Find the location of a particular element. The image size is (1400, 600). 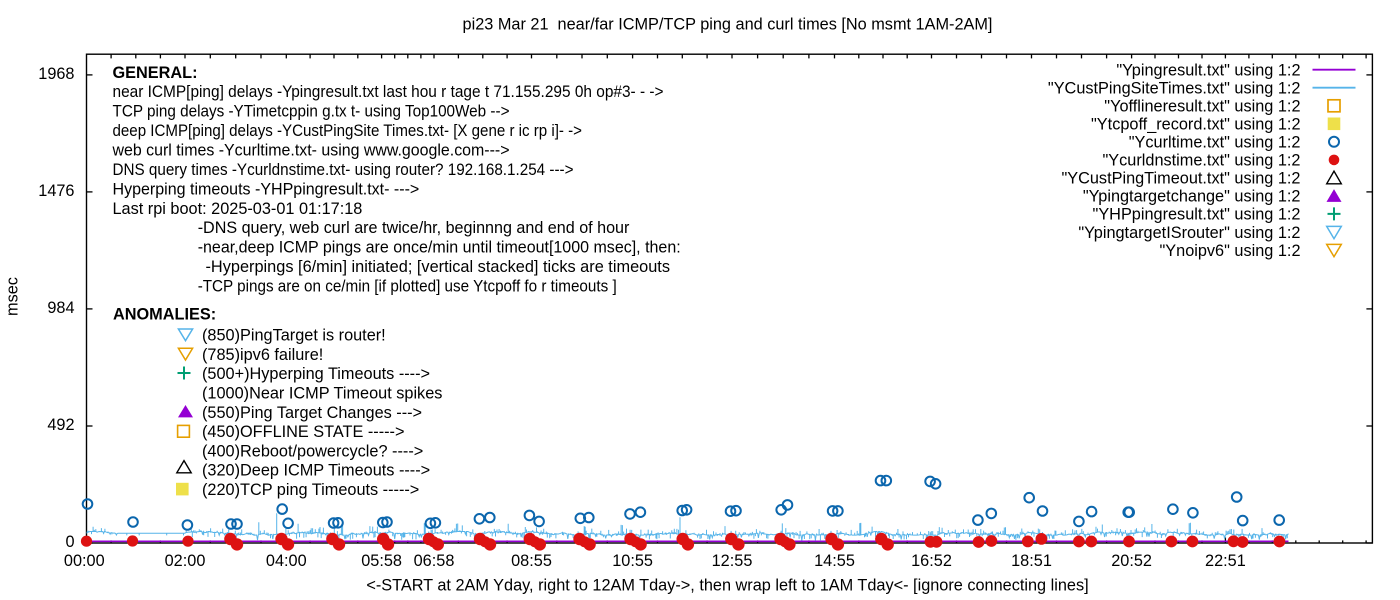

svg-text: "Ytcpoff_record.txt" using 1:2 is located at coordinates (1195, 125).